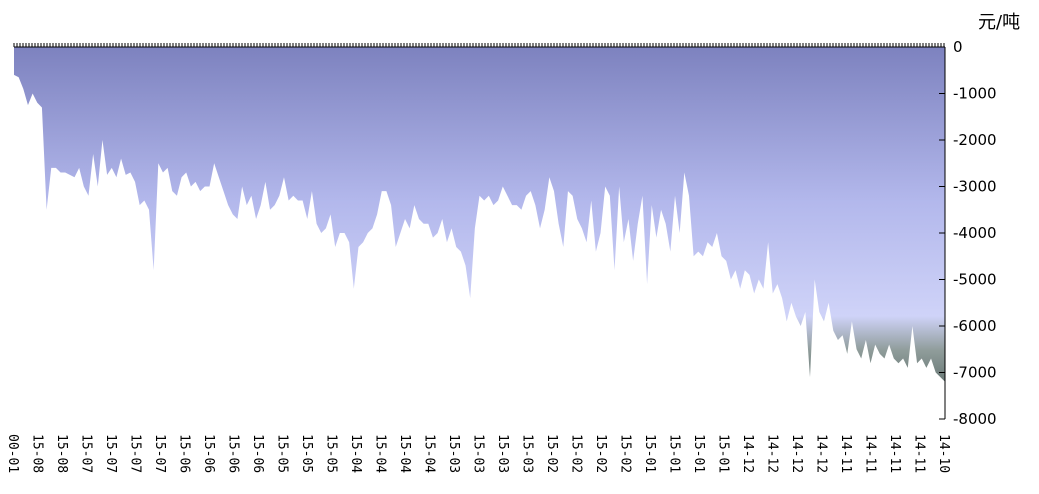 Image resolution: width=1039 pixels, height=494 pixels. Describe the element at coordinates (975, 326) in the screenshot. I see `y-tick-label: -6000` at that location.